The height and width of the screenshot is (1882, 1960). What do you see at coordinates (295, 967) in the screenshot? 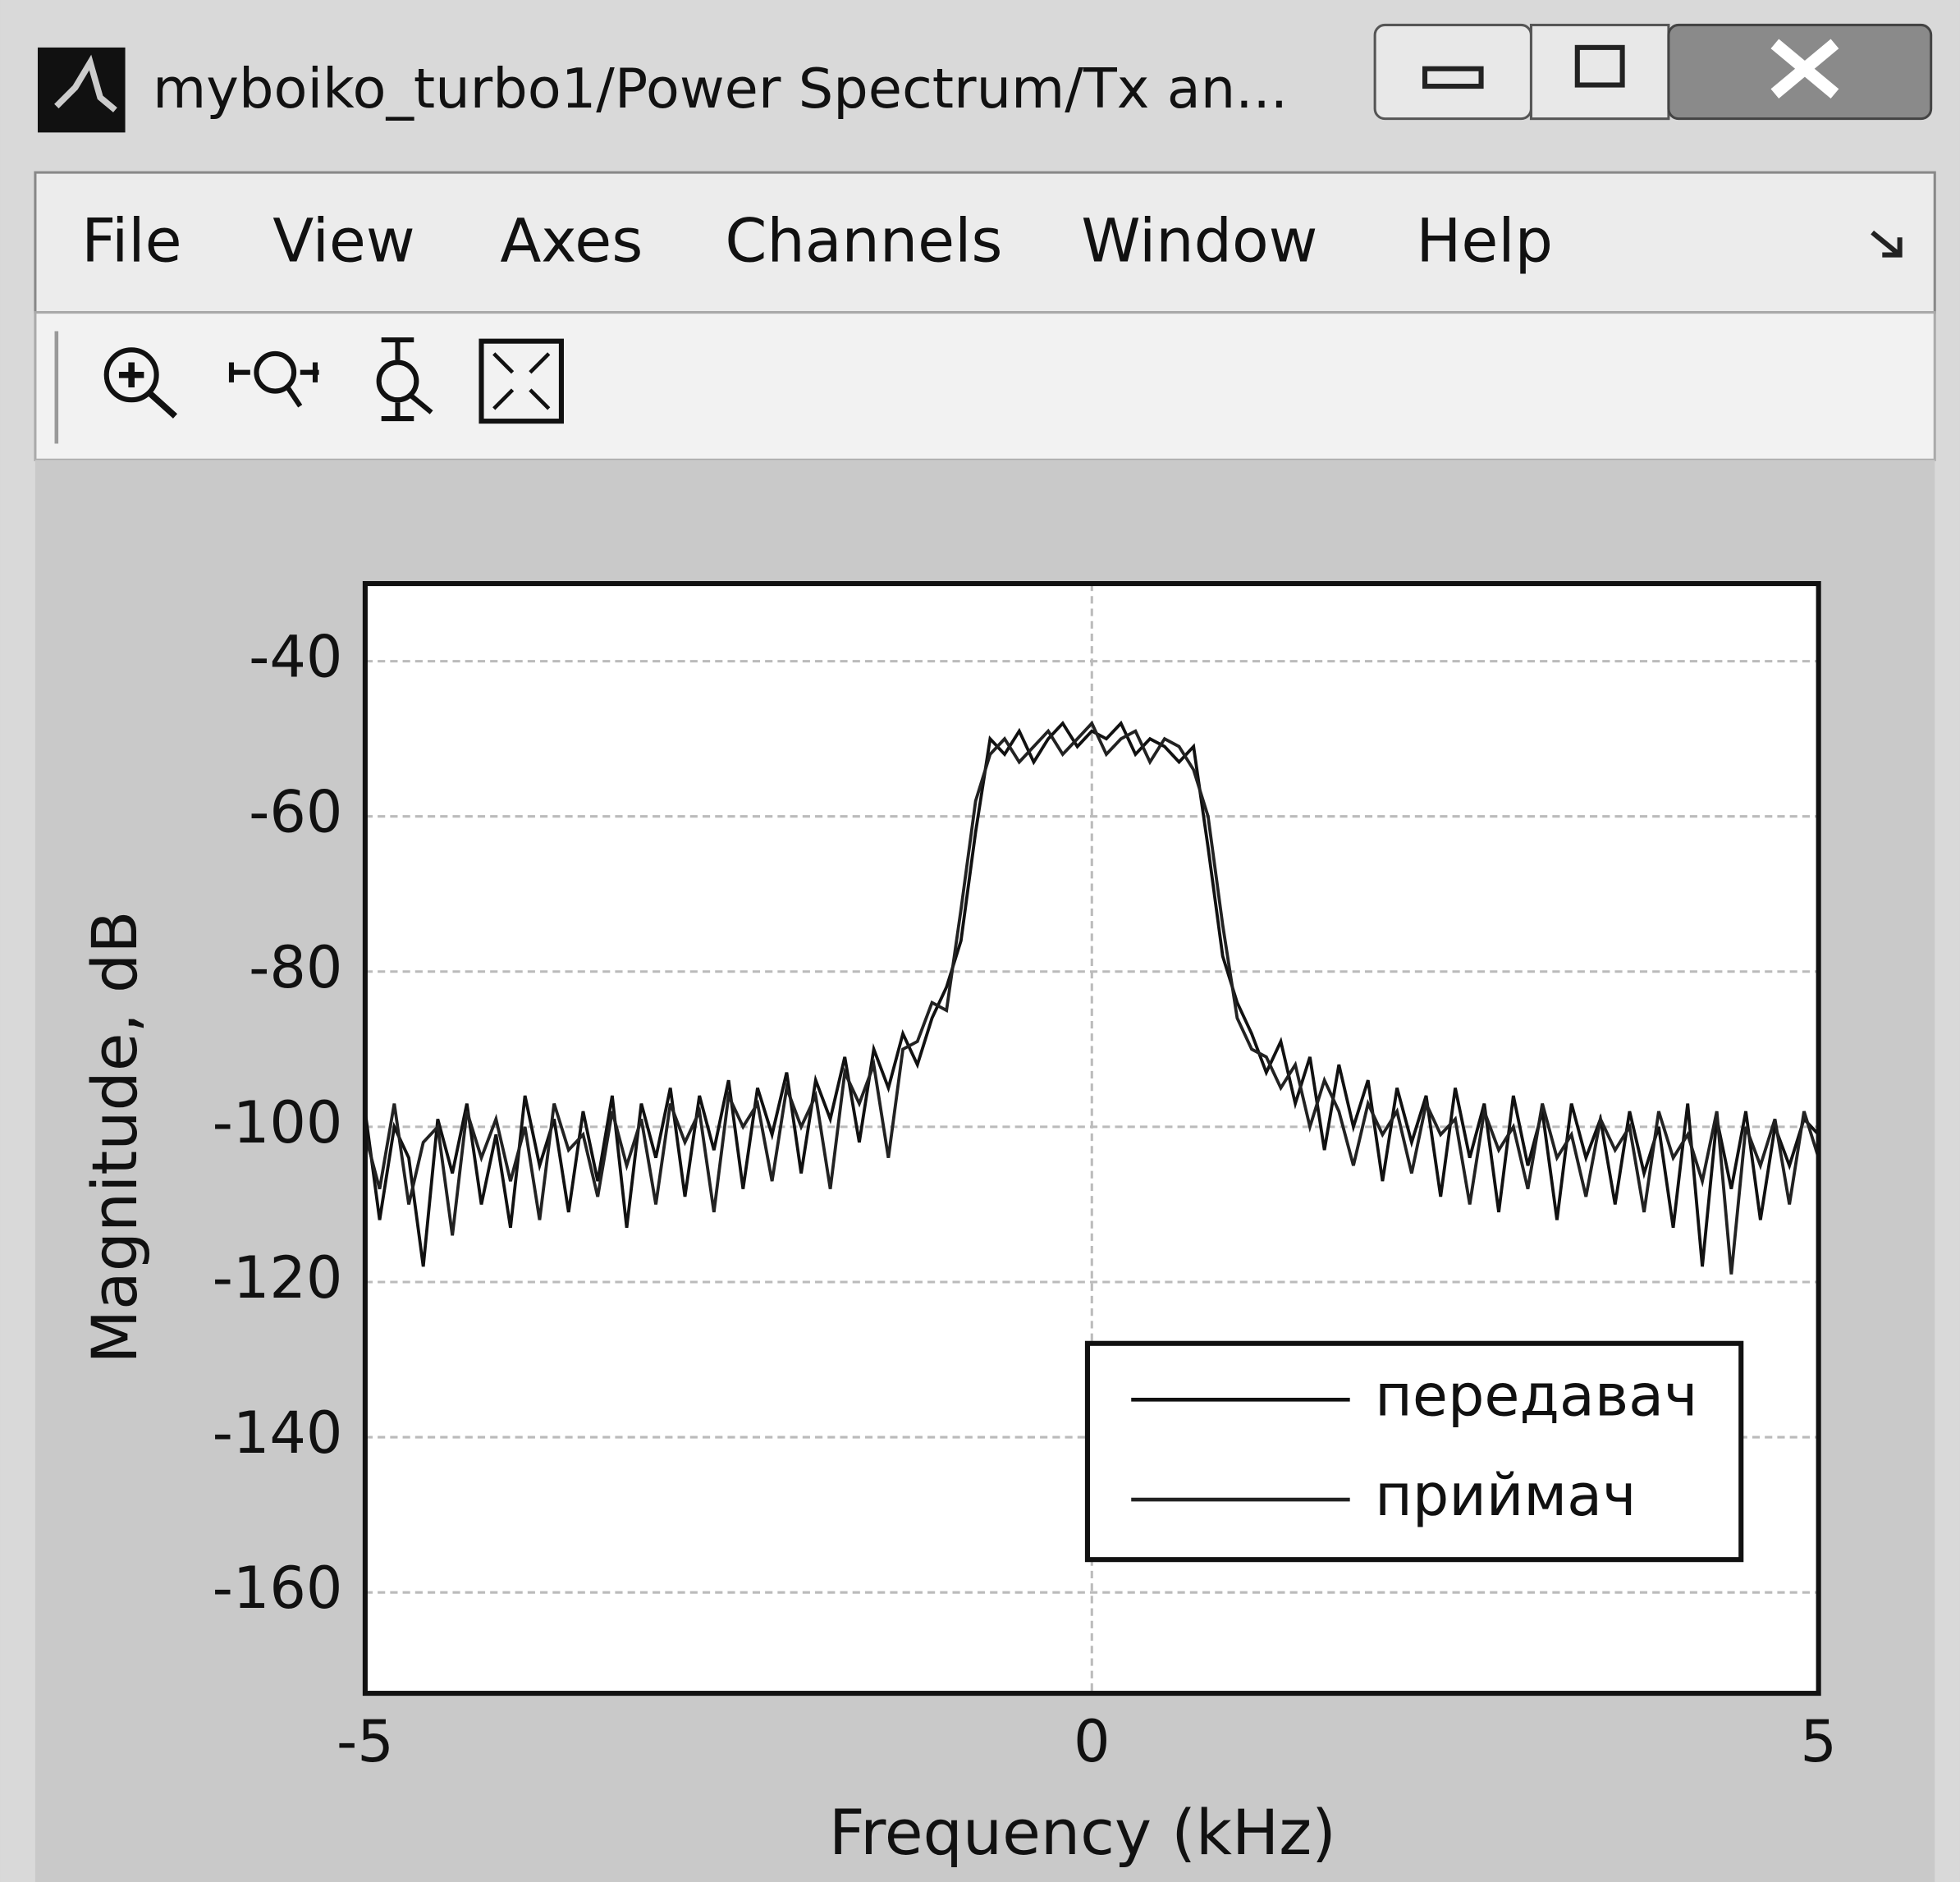
I see `y-tick-label: -80` at bounding box center [295, 967].